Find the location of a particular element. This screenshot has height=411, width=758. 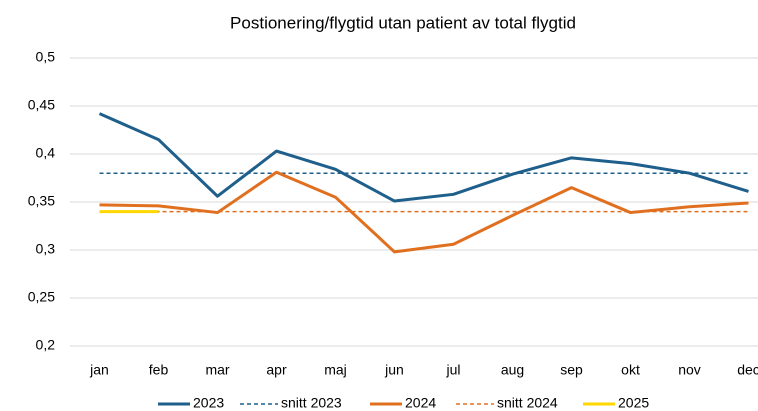

legend-label: 2023 is located at coordinates (208, 403).